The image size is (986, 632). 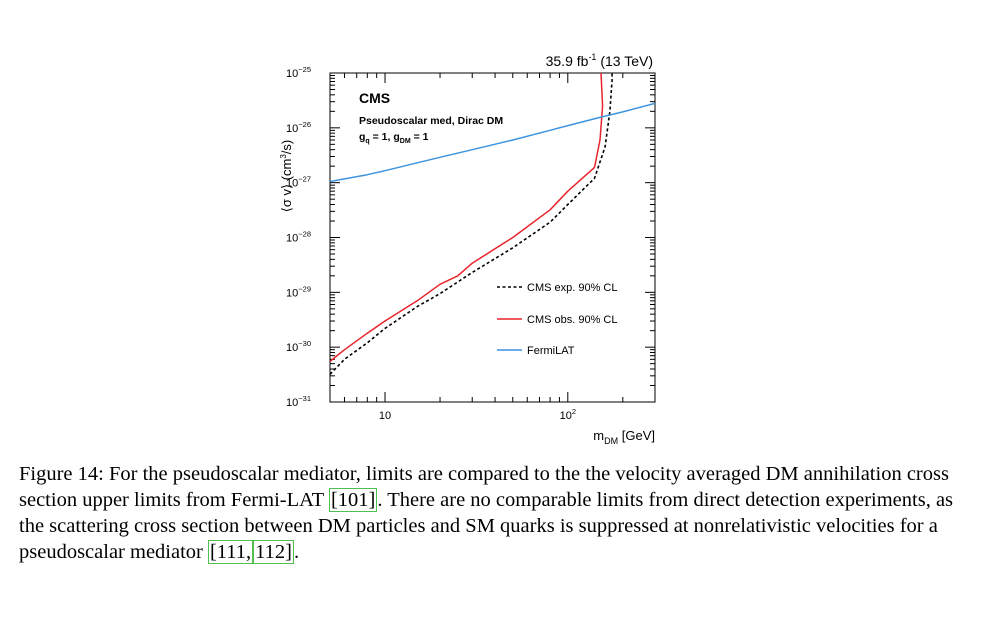 I want to click on y-tick-label: 10−26, so click(x=298, y=127).